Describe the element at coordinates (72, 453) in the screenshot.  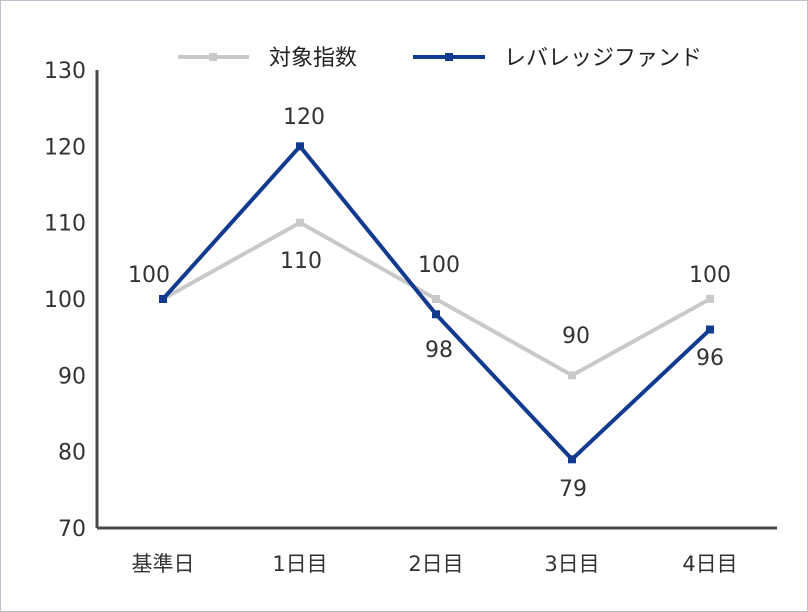
I see `y-tick-label: 80` at that location.